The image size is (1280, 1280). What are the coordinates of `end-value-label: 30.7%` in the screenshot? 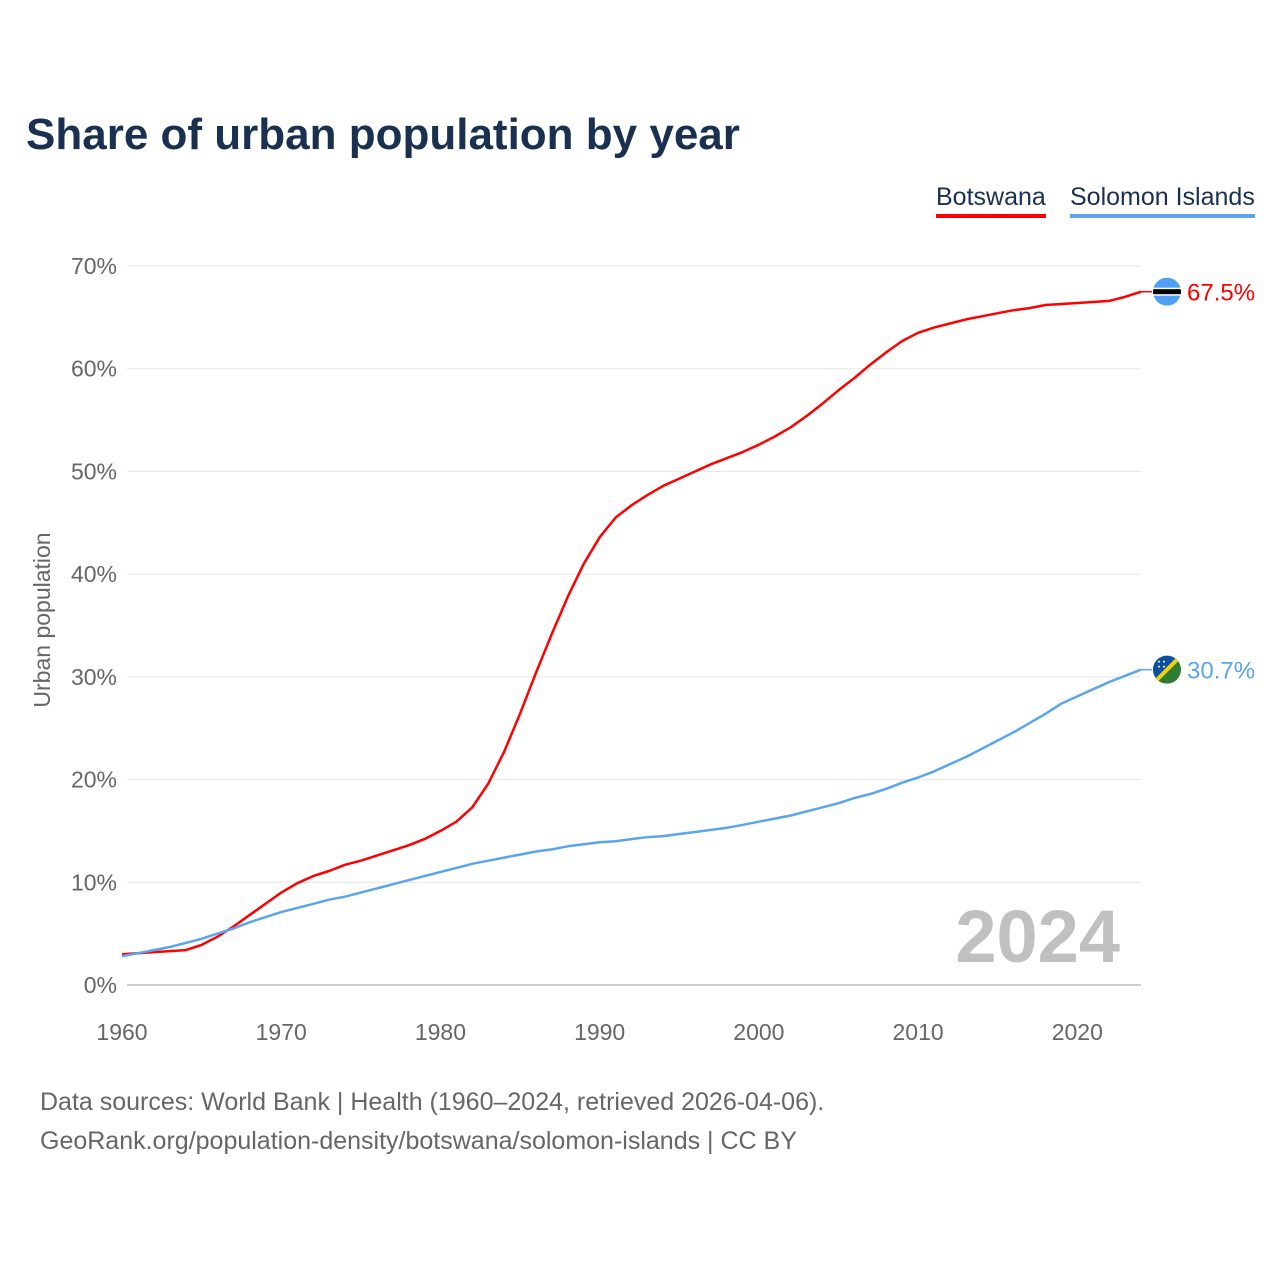 It's located at (1221, 671).